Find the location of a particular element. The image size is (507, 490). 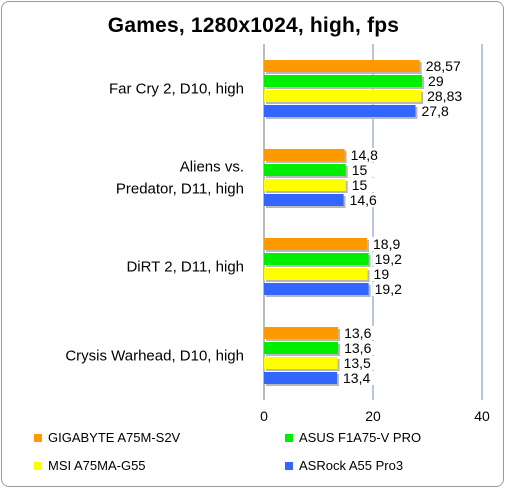

data-label: 29 is located at coordinates (436, 81).